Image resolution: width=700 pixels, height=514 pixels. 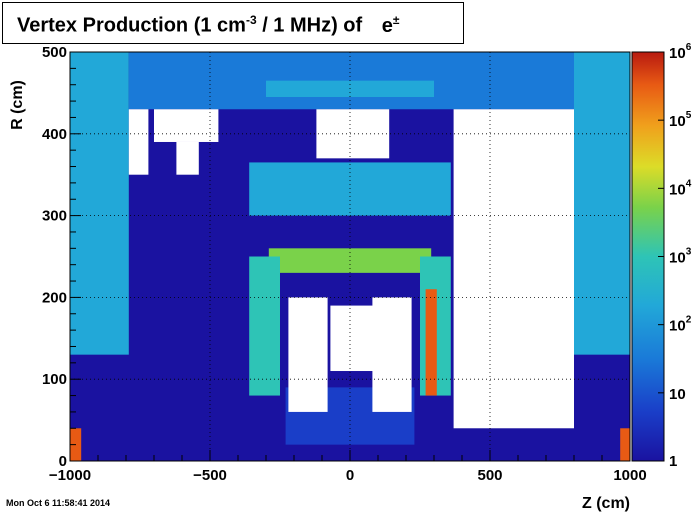 I want to click on x-tick-labels: −1000 −500 0 500 1000, so click(x=348, y=475).